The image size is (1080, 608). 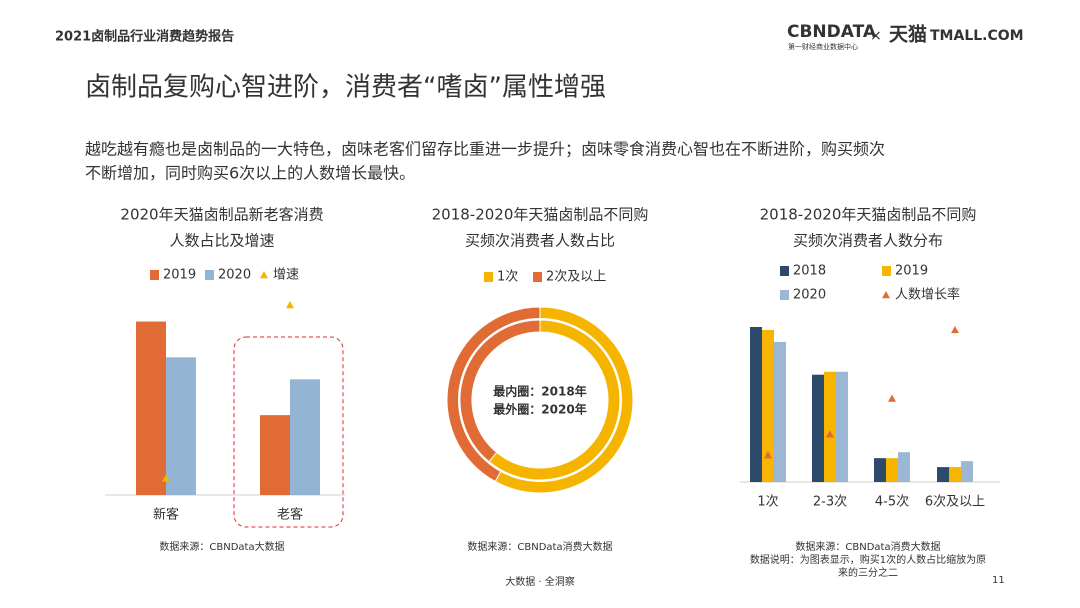 What do you see at coordinates (876, 36) in the screenshot?
I see `logo-times: ×` at bounding box center [876, 36].